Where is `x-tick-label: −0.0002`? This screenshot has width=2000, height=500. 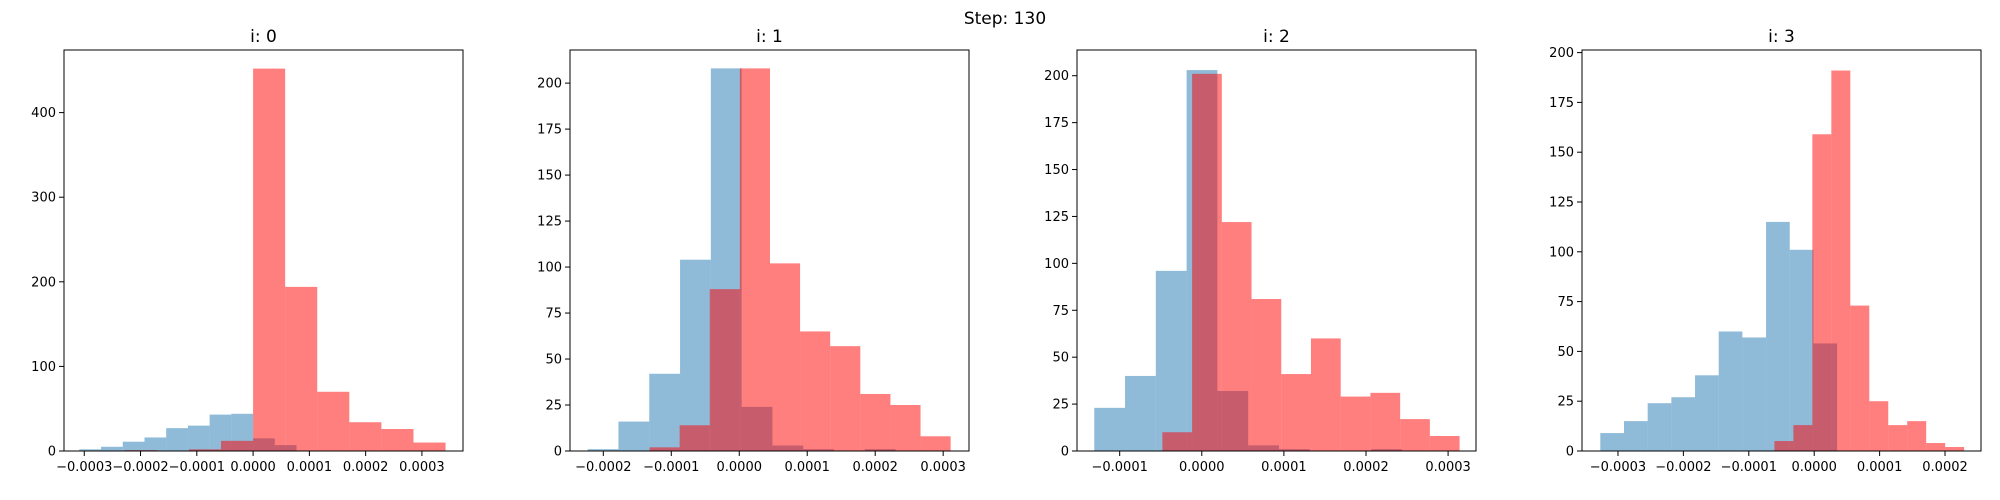 x-tick-label: −0.0002 is located at coordinates (1683, 467).